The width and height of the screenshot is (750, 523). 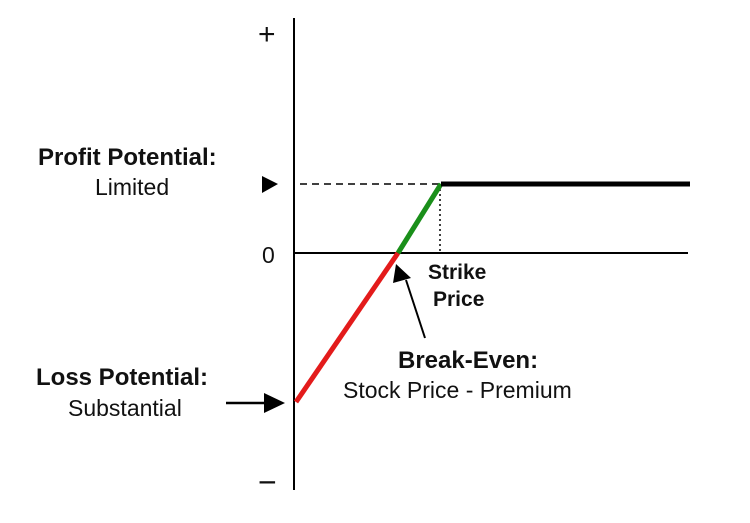 What do you see at coordinates (347, 327) in the screenshot?
I see `loss-segment` at bounding box center [347, 327].